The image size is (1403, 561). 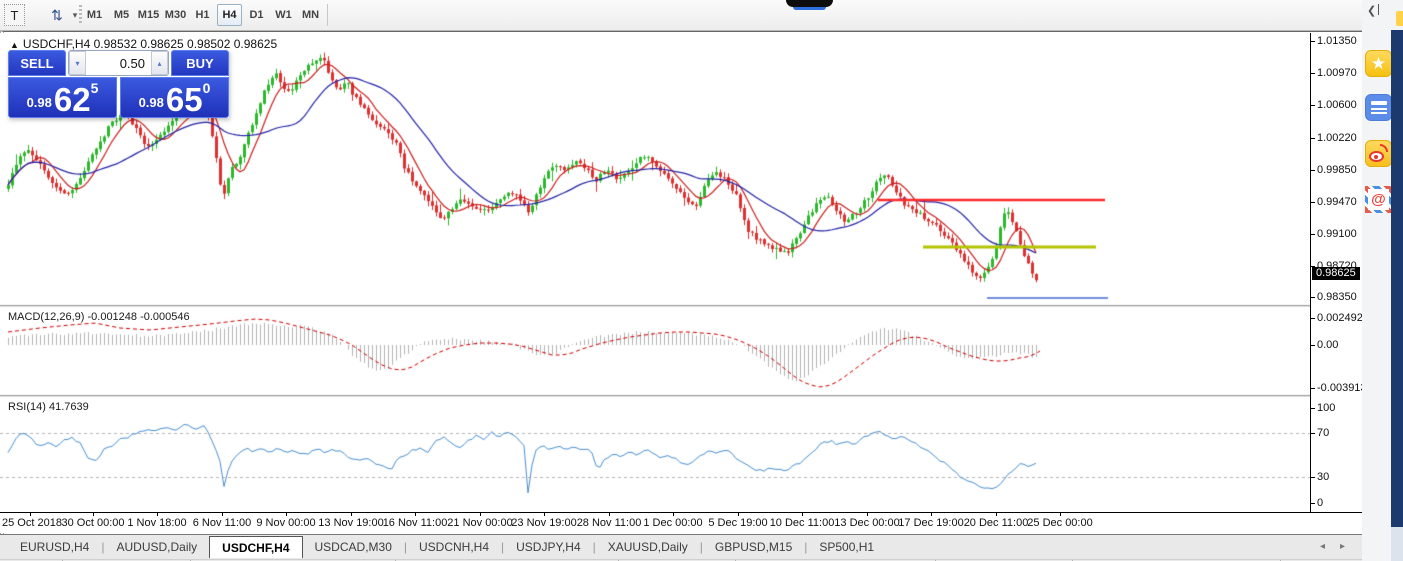 What do you see at coordinates (867, 523) in the screenshot?
I see `time-tick-label: 13 Dec 00:00` at bounding box center [867, 523].